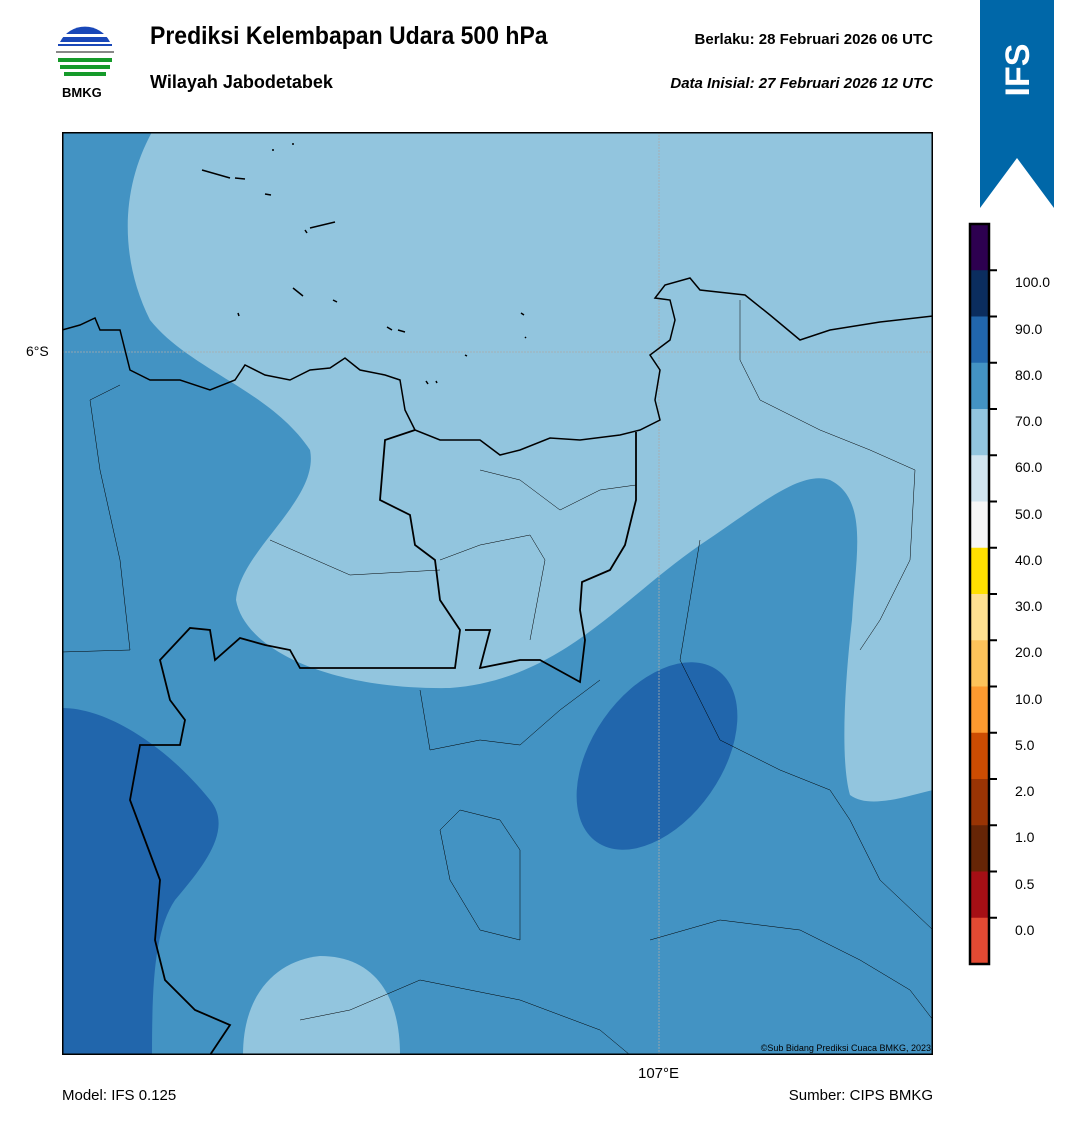 This screenshot has width=1081, height=1128. I want to click on colorbar-label: 1.0, so click(1025, 837).